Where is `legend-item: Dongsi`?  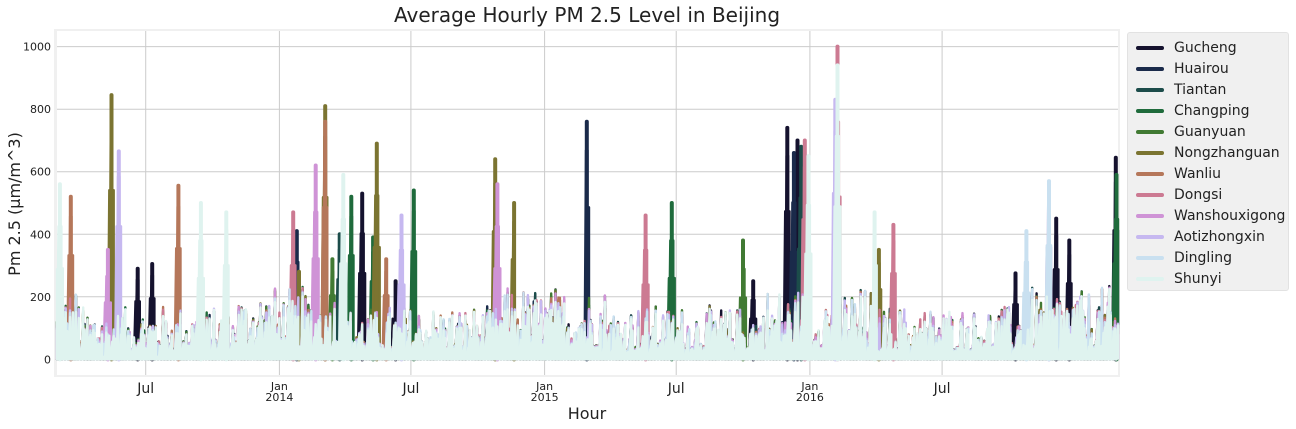 legend-item: Dongsi is located at coordinates (1179, 195).